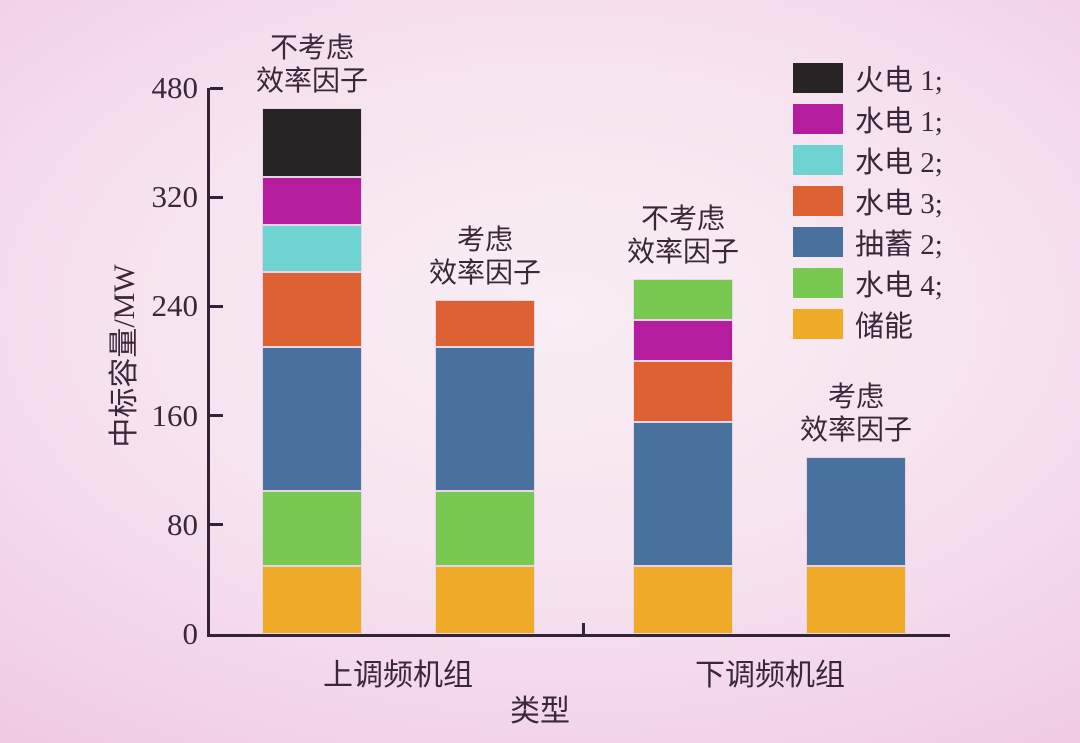 The width and height of the screenshot is (1080, 743). Describe the element at coordinates (856, 599) in the screenshot. I see `bar-4-segment-储能` at that location.